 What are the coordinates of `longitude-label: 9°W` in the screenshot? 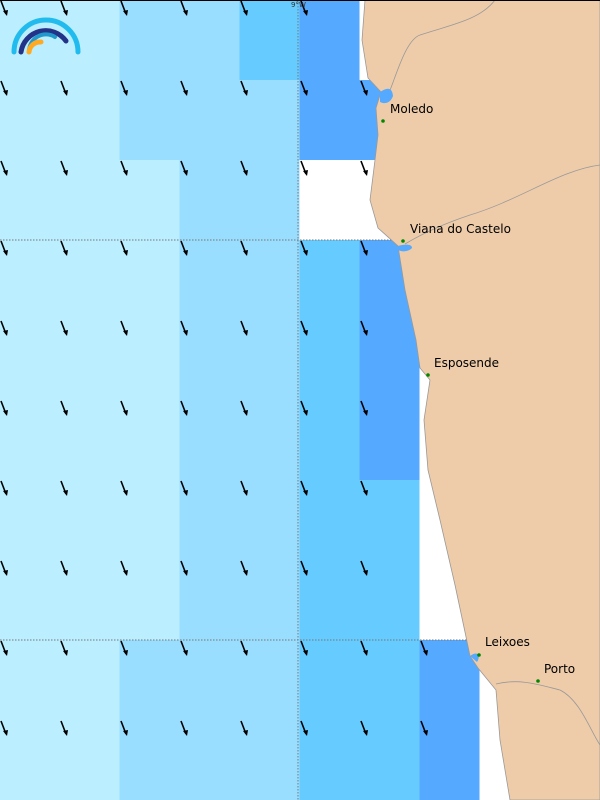 It's located at (298, 5).